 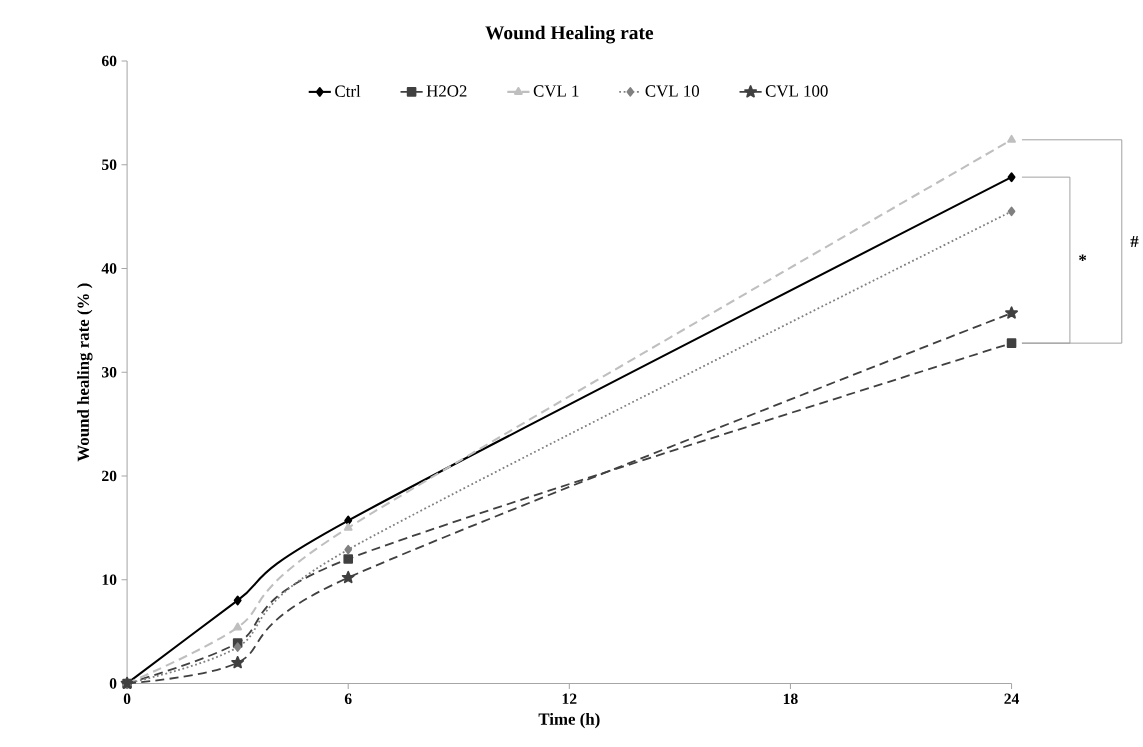 What do you see at coordinates (796, 91) in the screenshot?
I see `legend-label: CVL 100` at bounding box center [796, 91].